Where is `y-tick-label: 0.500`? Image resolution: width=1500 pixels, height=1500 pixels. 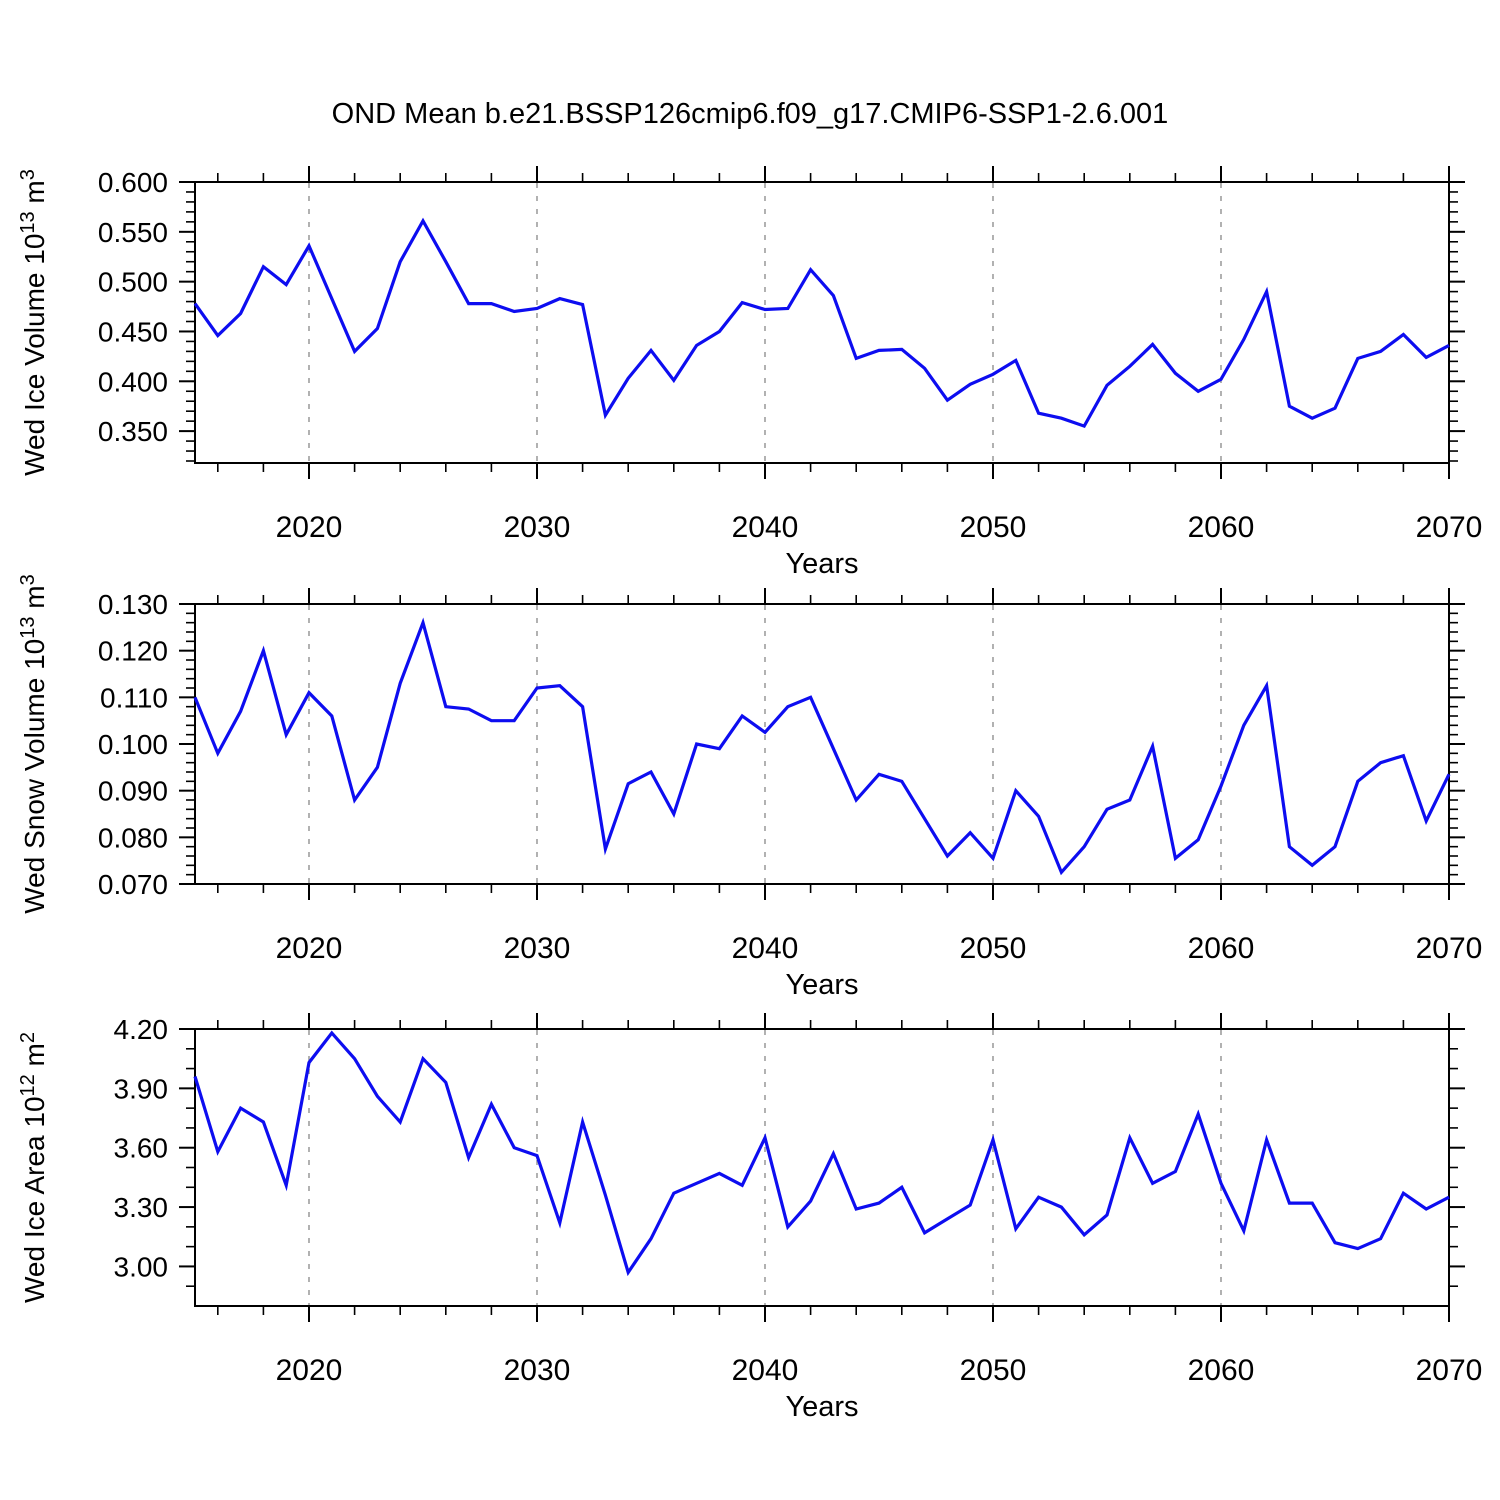 y-tick-label: 0.500 is located at coordinates (133, 282).